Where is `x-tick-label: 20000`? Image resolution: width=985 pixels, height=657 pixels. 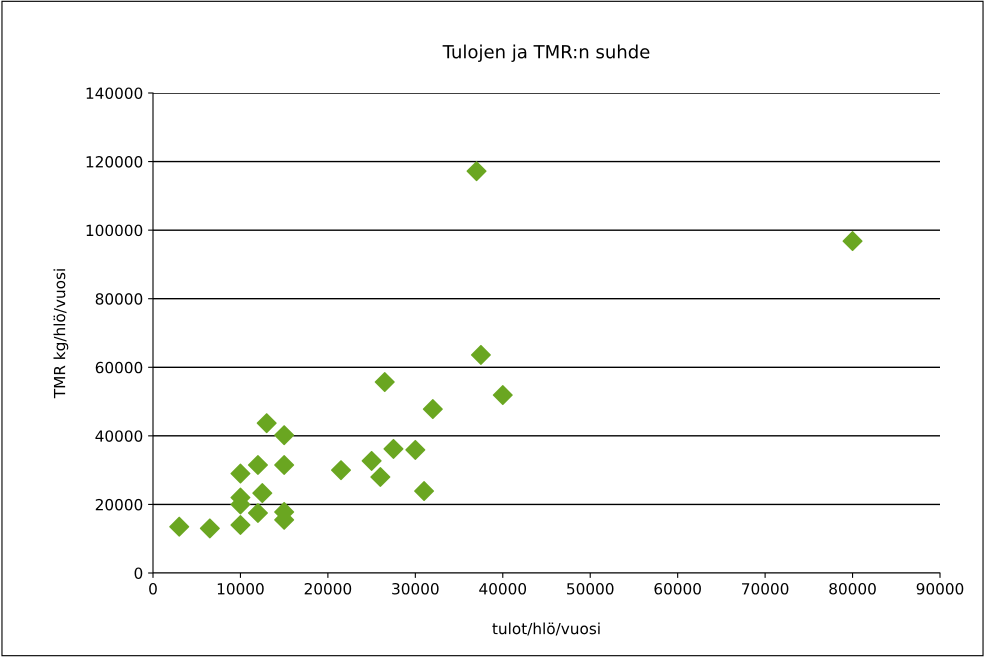
x-tick-label: 20000 is located at coordinates (328, 588).